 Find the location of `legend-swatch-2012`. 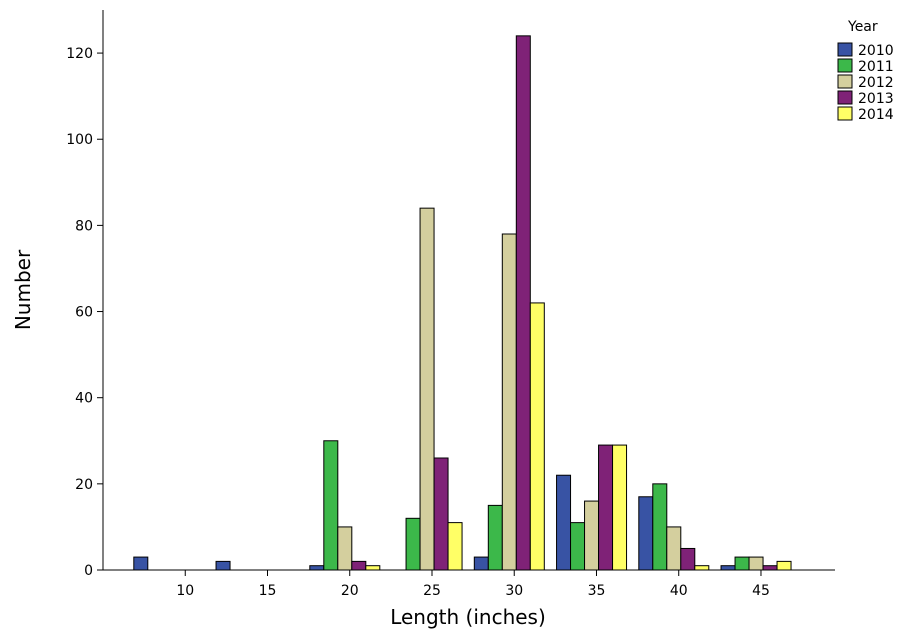

legend-swatch-2012 is located at coordinates (845, 81).